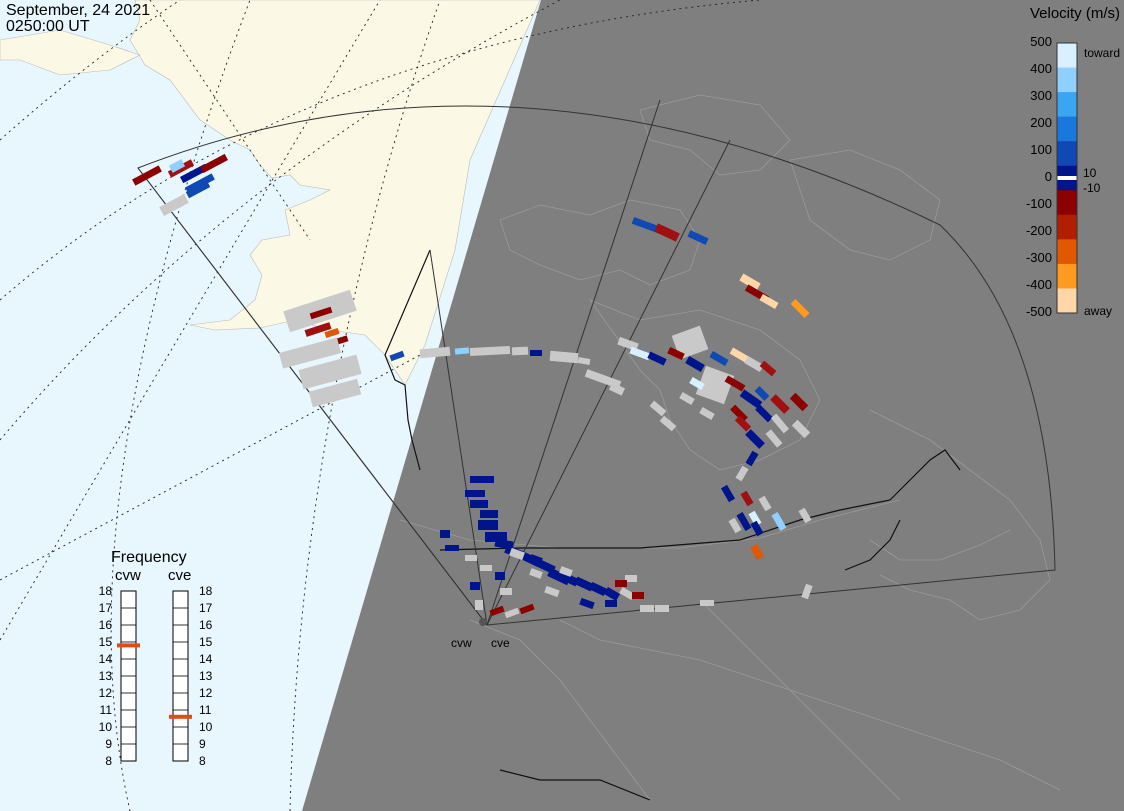  Describe the element at coordinates (105, 710) in the screenshot. I see `frequency-label-left: 11` at that location.